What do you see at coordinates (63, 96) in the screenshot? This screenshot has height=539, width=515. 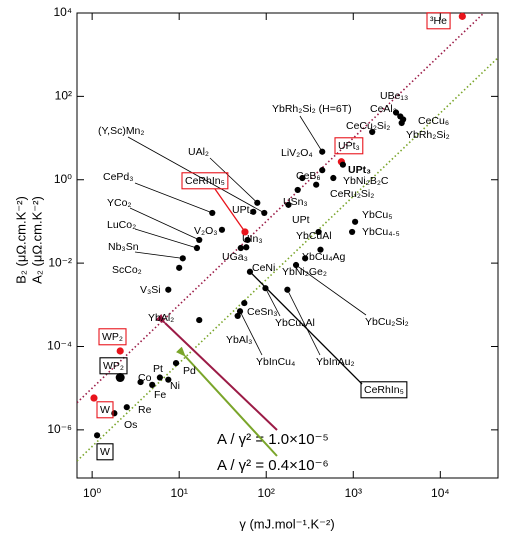 I see `y-tick-label: 10²` at bounding box center [63, 96].